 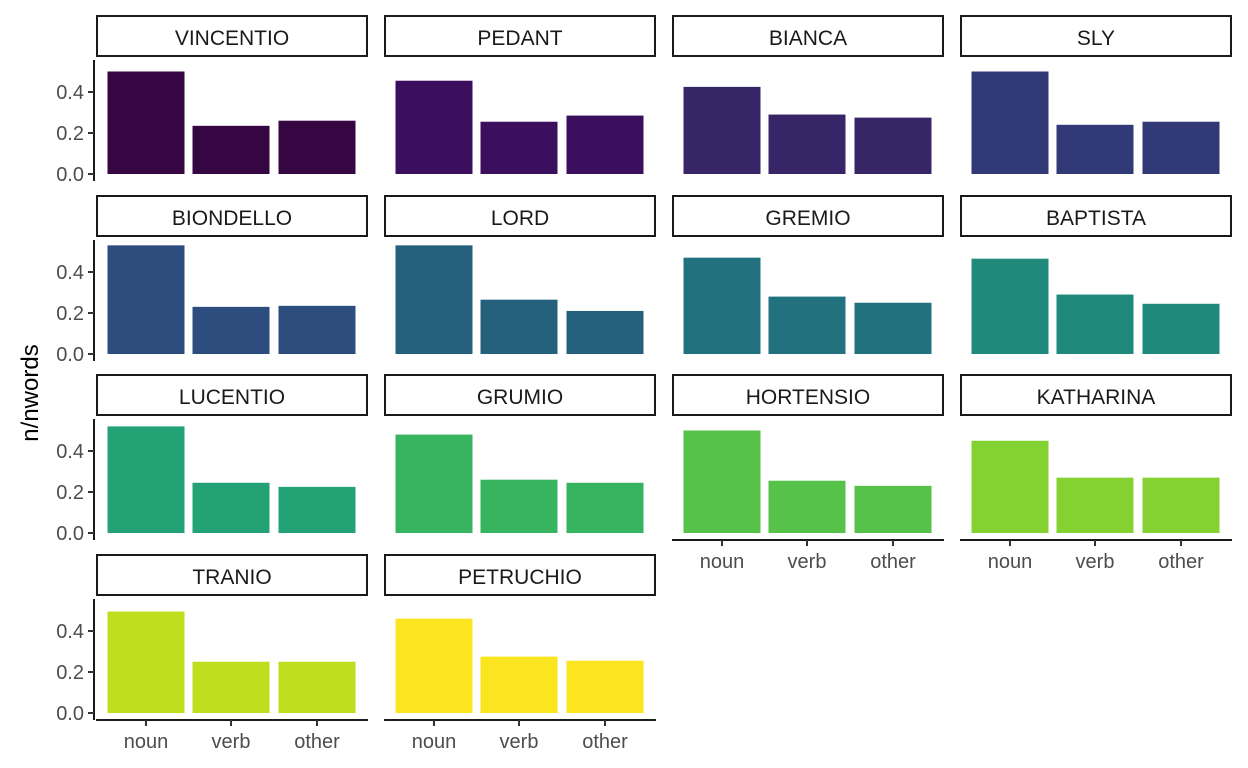 What do you see at coordinates (808, 473) in the screenshot?
I see `facet-panel: HORTENSIO noun verb other` at bounding box center [808, 473].